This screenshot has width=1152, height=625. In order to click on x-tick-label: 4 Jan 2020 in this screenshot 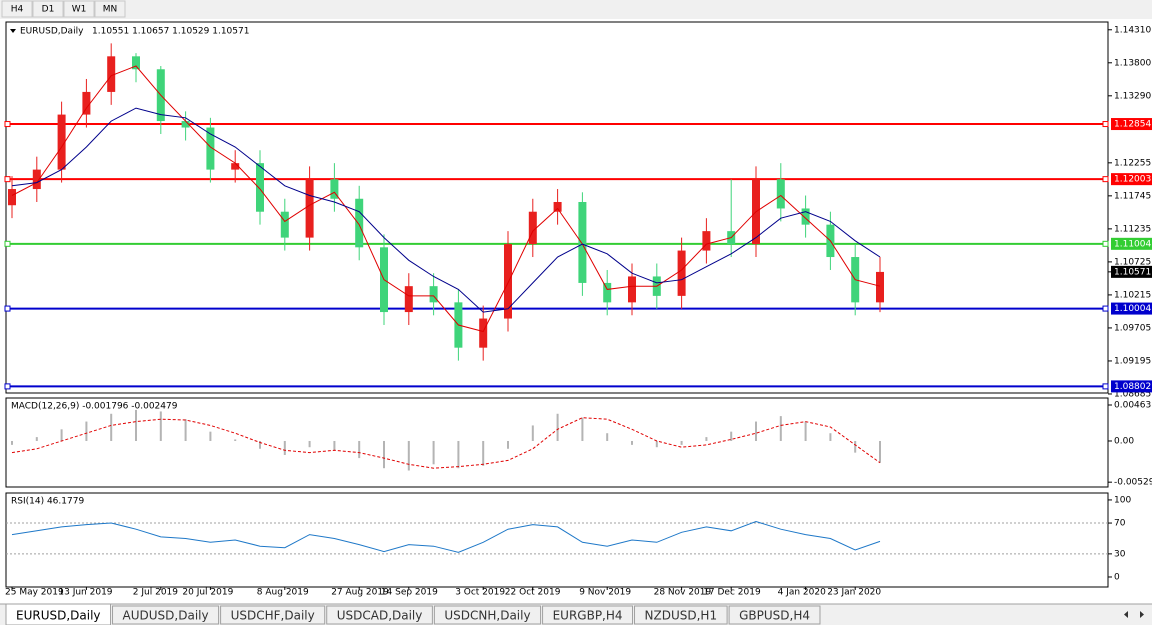, I will do `click(802, 593)`.